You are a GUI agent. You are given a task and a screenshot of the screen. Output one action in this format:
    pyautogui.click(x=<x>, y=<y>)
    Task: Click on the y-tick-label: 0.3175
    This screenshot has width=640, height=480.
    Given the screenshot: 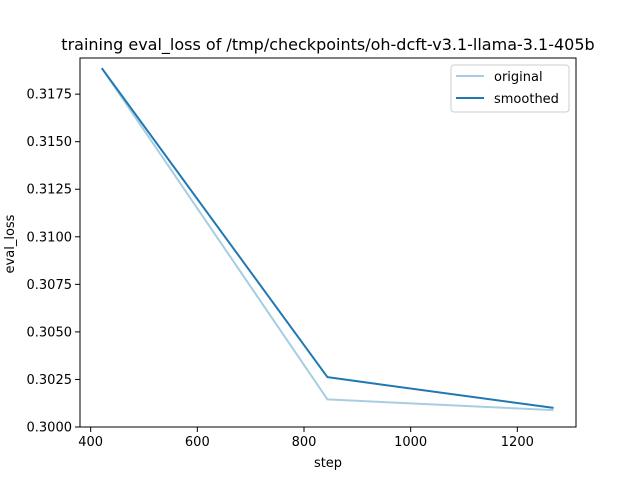 What is the action you would take?
    pyautogui.click(x=50, y=95)
    